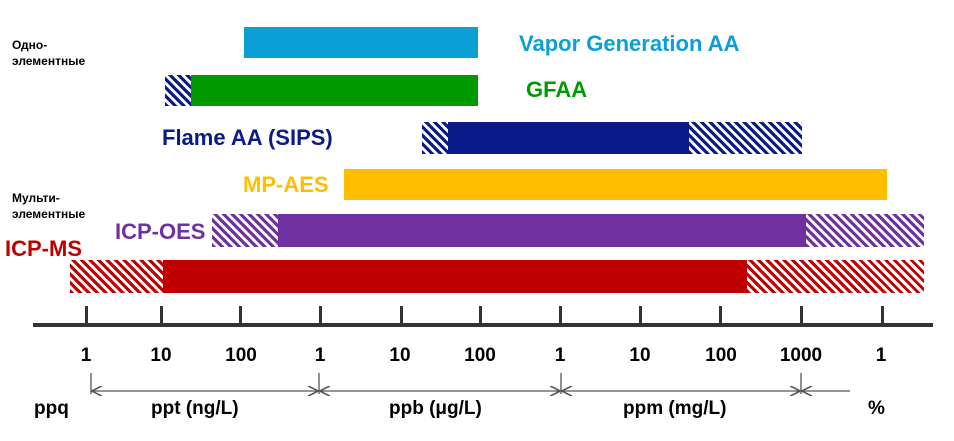 This screenshot has height=441, width=954. Describe the element at coordinates (334, 90) in the screenshot. I see `gfaa-bar` at that location.